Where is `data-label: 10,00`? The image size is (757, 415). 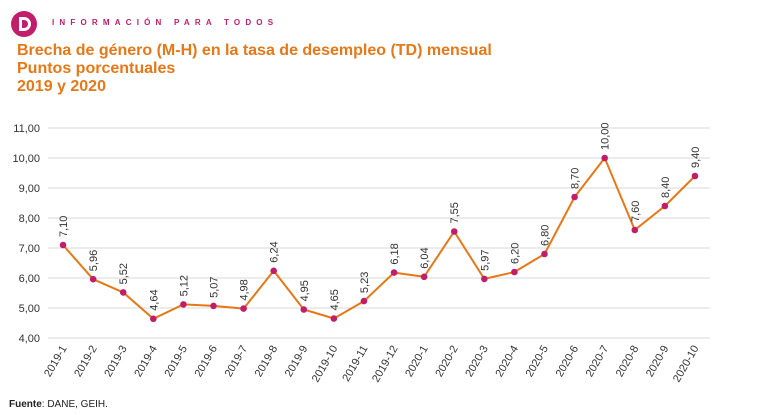
data-label: 10,00 is located at coordinates (606, 136).